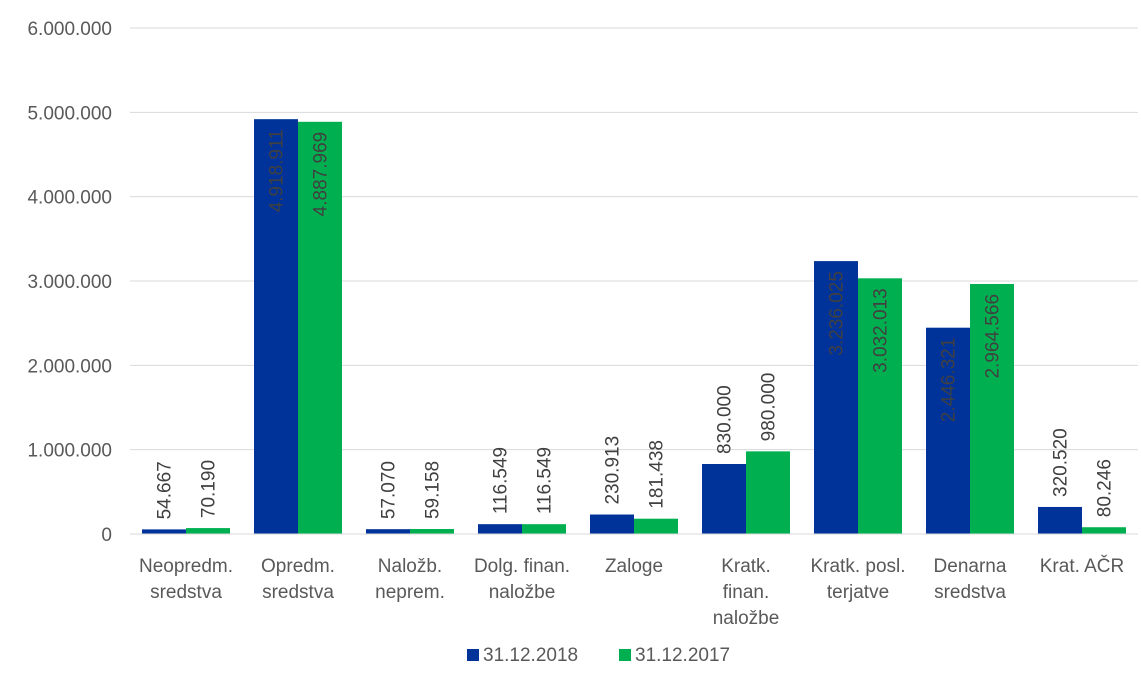 Image resolution: width=1141 pixels, height=673 pixels. Describe the element at coordinates (837, 313) in the screenshot. I see `data-label: 3.236.025` at that location.